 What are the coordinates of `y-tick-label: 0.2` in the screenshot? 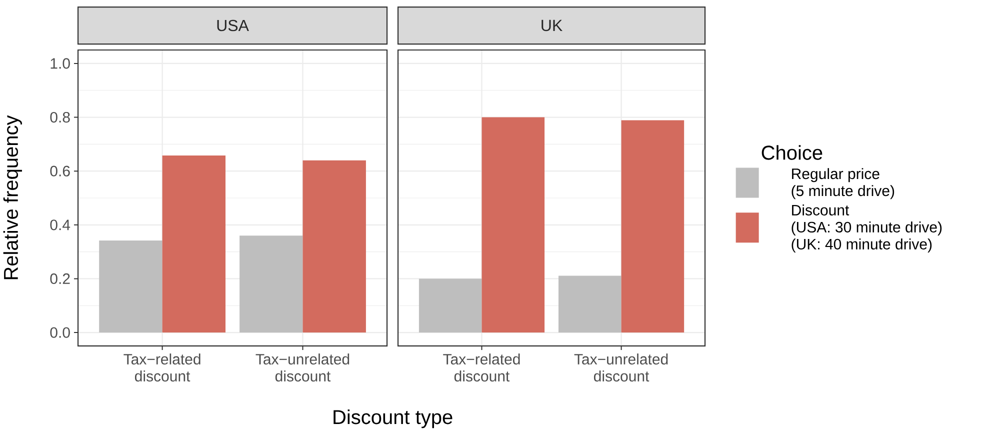 It's located at (60, 278).